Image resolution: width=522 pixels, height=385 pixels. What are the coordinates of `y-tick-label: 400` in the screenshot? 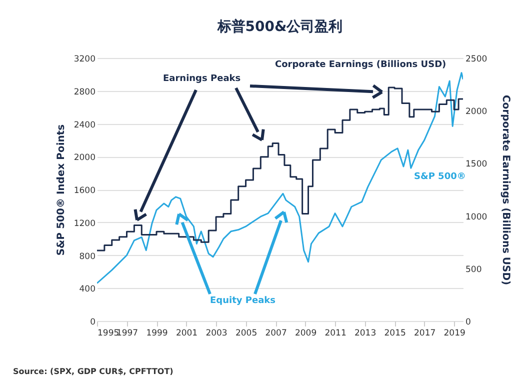 It's located at (87, 289).